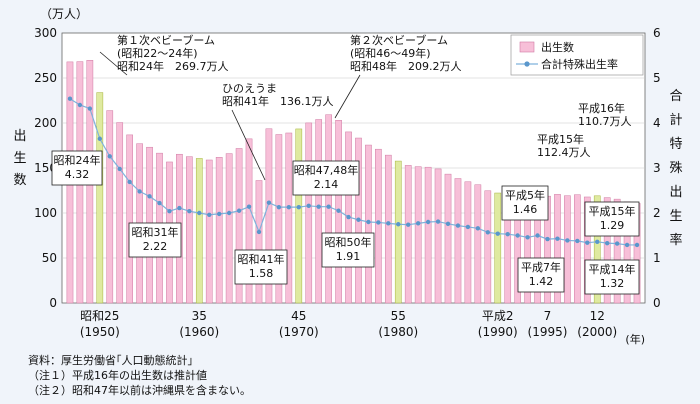 The image size is (700, 404). What do you see at coordinates (498, 332) in the screenshot?
I see `x-tick-bottom: (1990)` at bounding box center [498, 332].